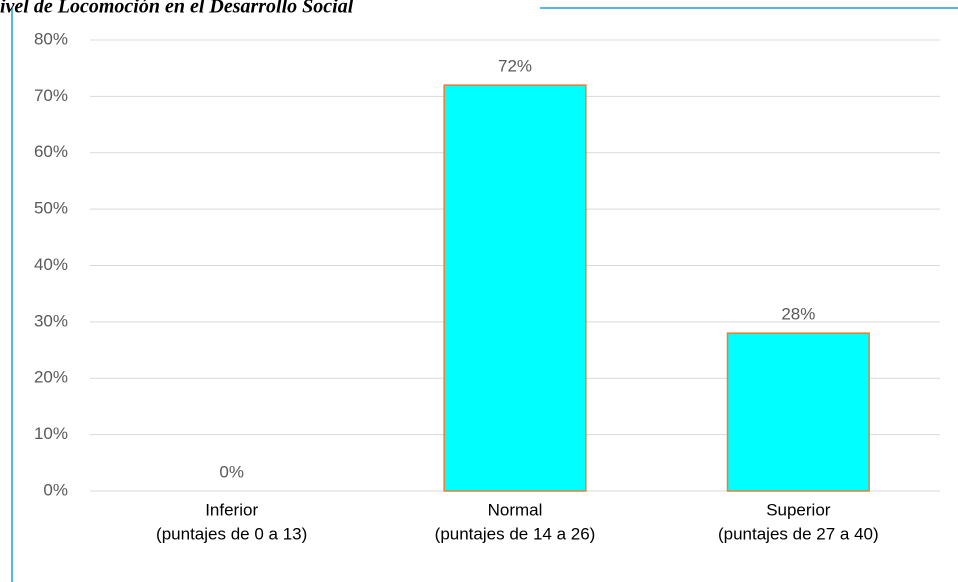 The width and height of the screenshot is (958, 582). I want to click on y-tick-label: 70%, so click(51, 95).